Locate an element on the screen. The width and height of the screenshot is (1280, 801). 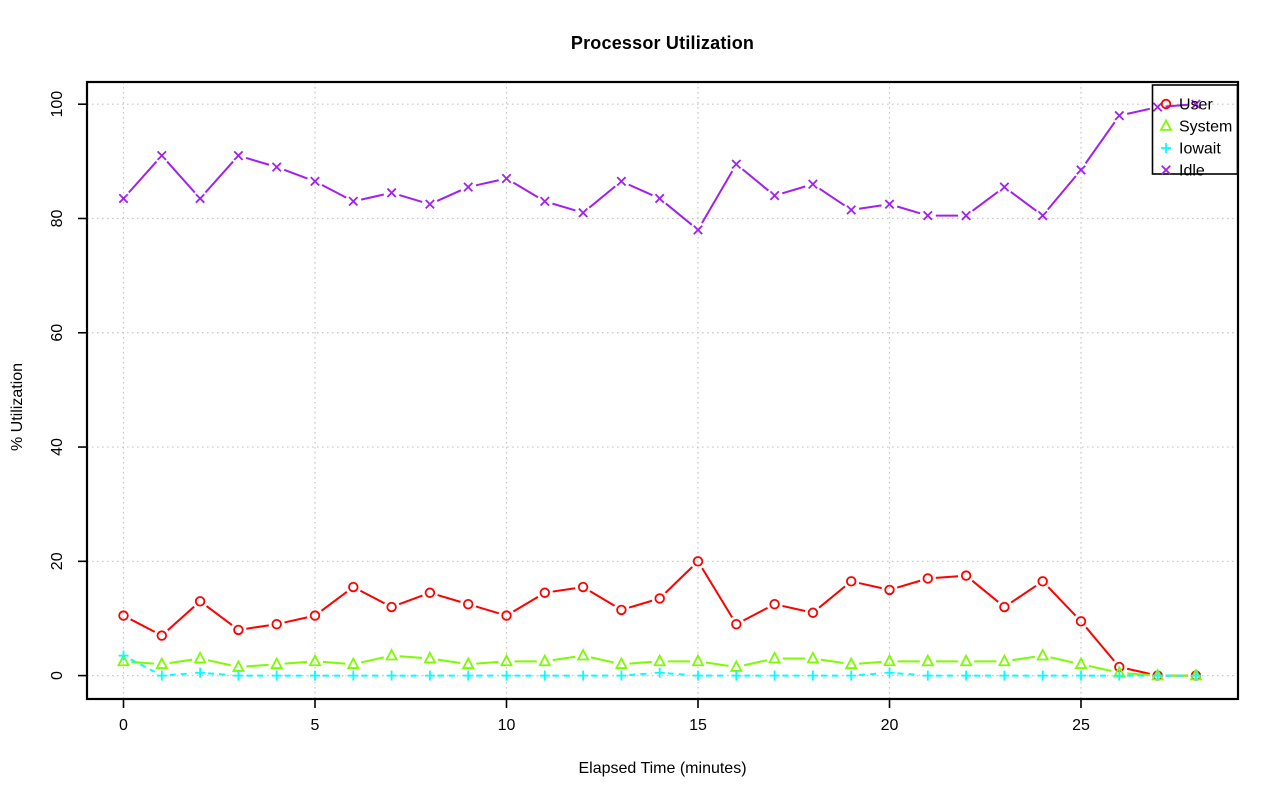
series-system is located at coordinates (660, 664).